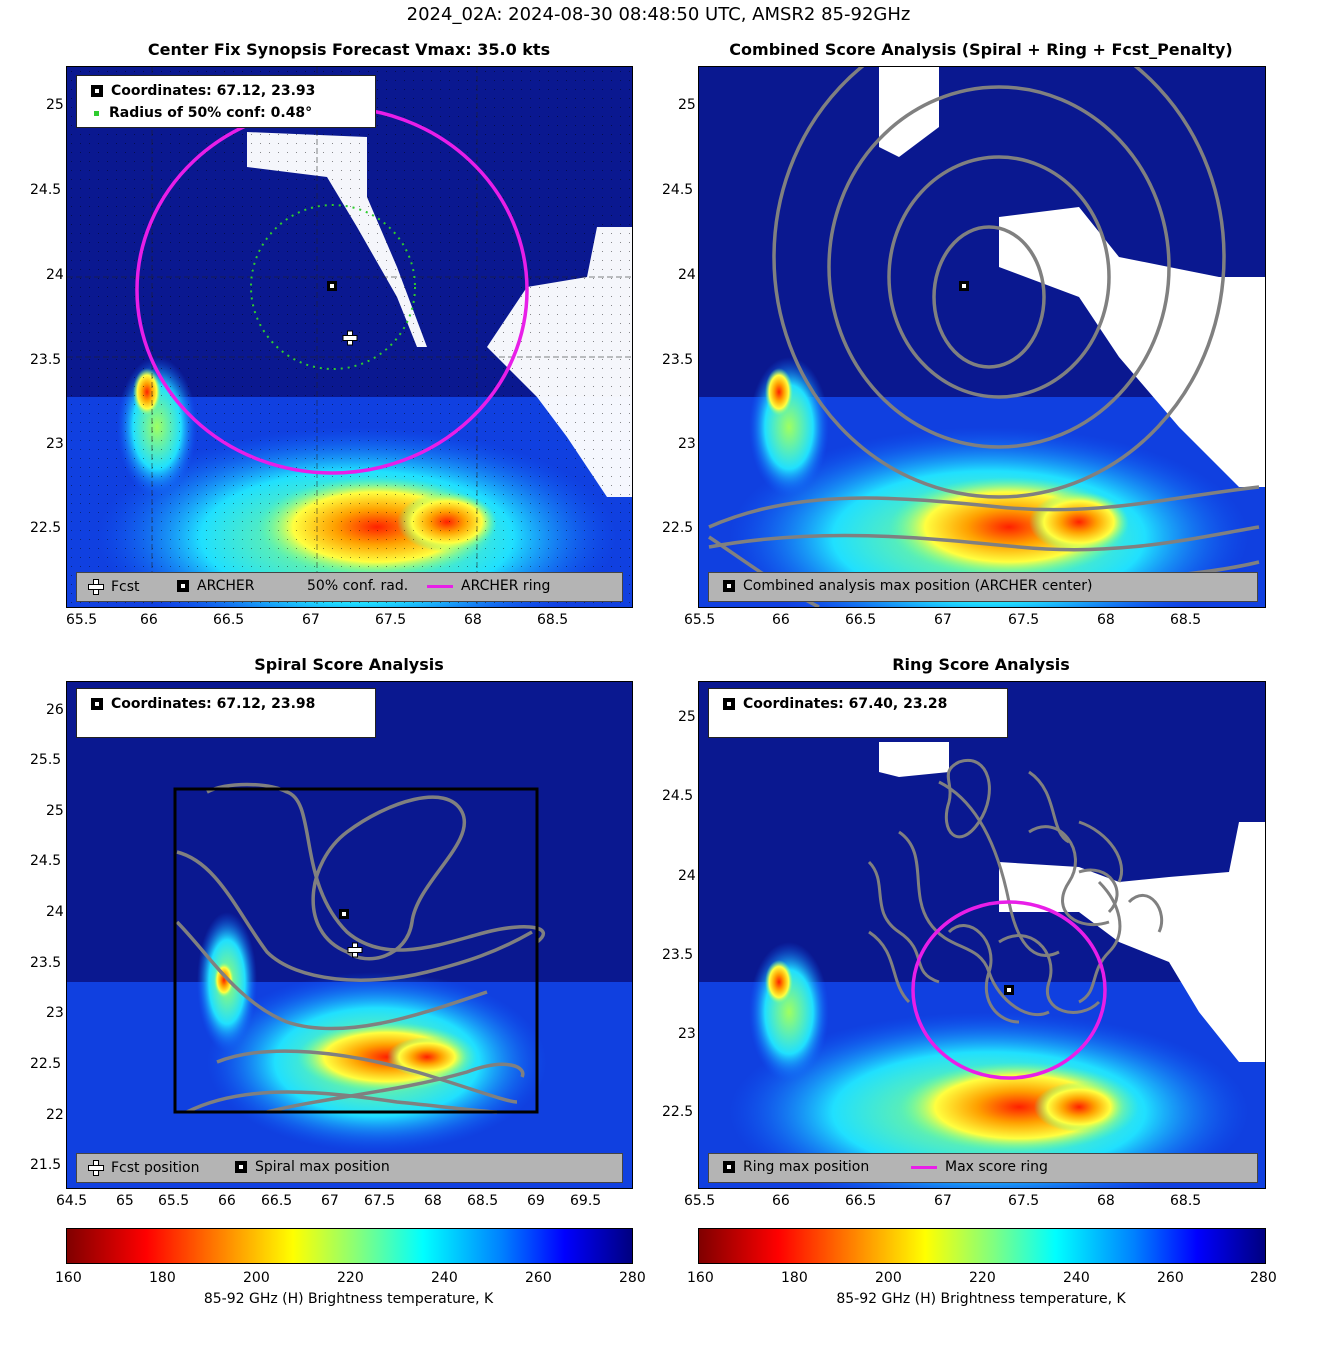 The width and height of the screenshot is (1317, 1350). What do you see at coordinates (211, 113) in the screenshot?
I see `conf-radius-text: Radius of 50% conf: 0.48°` at bounding box center [211, 113].